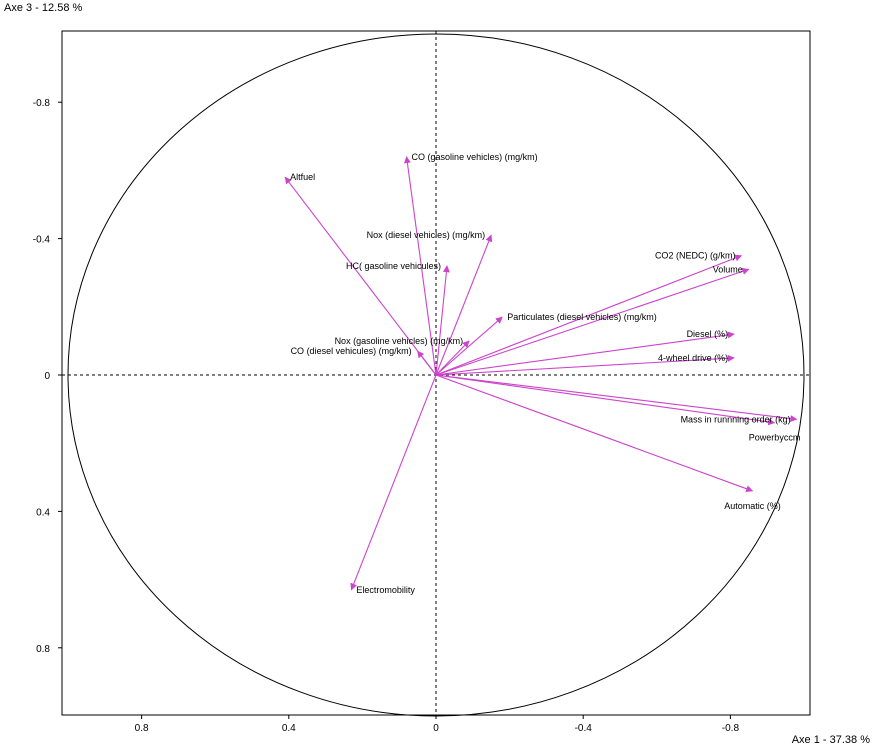 The image size is (874, 749). Describe the element at coordinates (302, 177) in the screenshot. I see `variable-label: Altfuel` at that location.